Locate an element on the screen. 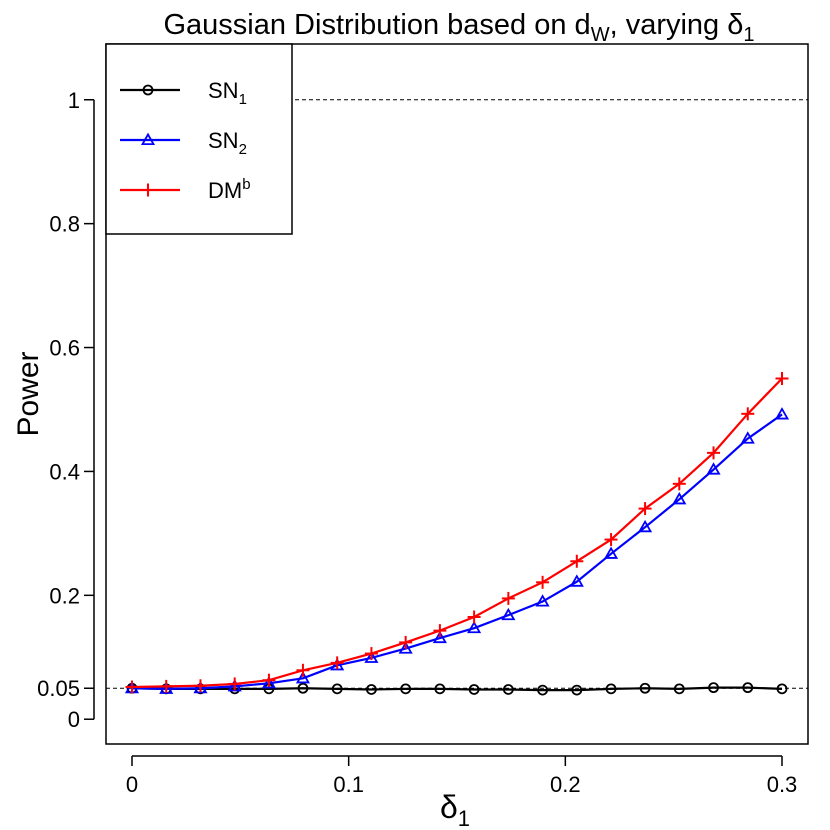 Image resolution: width=830 pixels, height=830 pixels. y-axis-title: Power is located at coordinates (28, 393).